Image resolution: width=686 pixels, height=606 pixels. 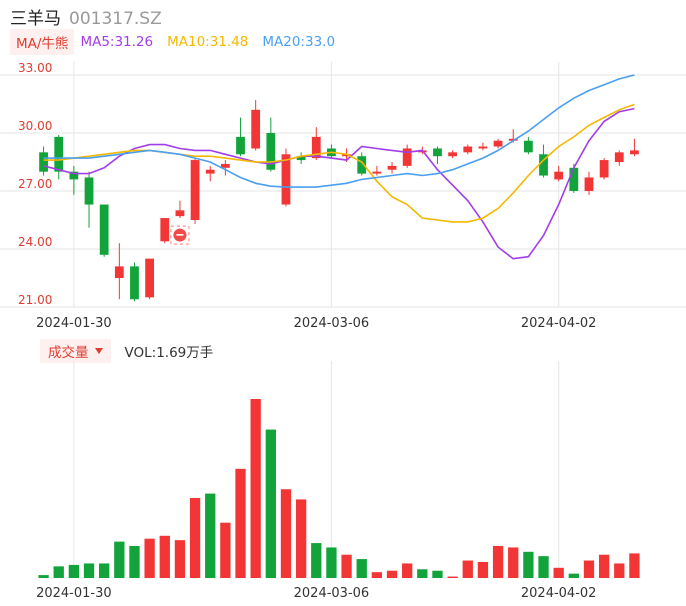 I want to click on y-tick-label: 30.00, so click(x=35, y=126).